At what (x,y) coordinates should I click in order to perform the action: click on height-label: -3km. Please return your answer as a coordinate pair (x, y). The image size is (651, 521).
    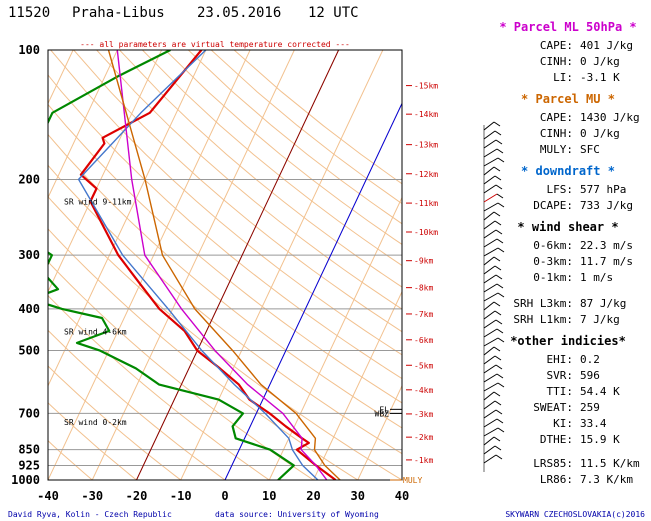
    Looking at the image, I should click on (423, 414).